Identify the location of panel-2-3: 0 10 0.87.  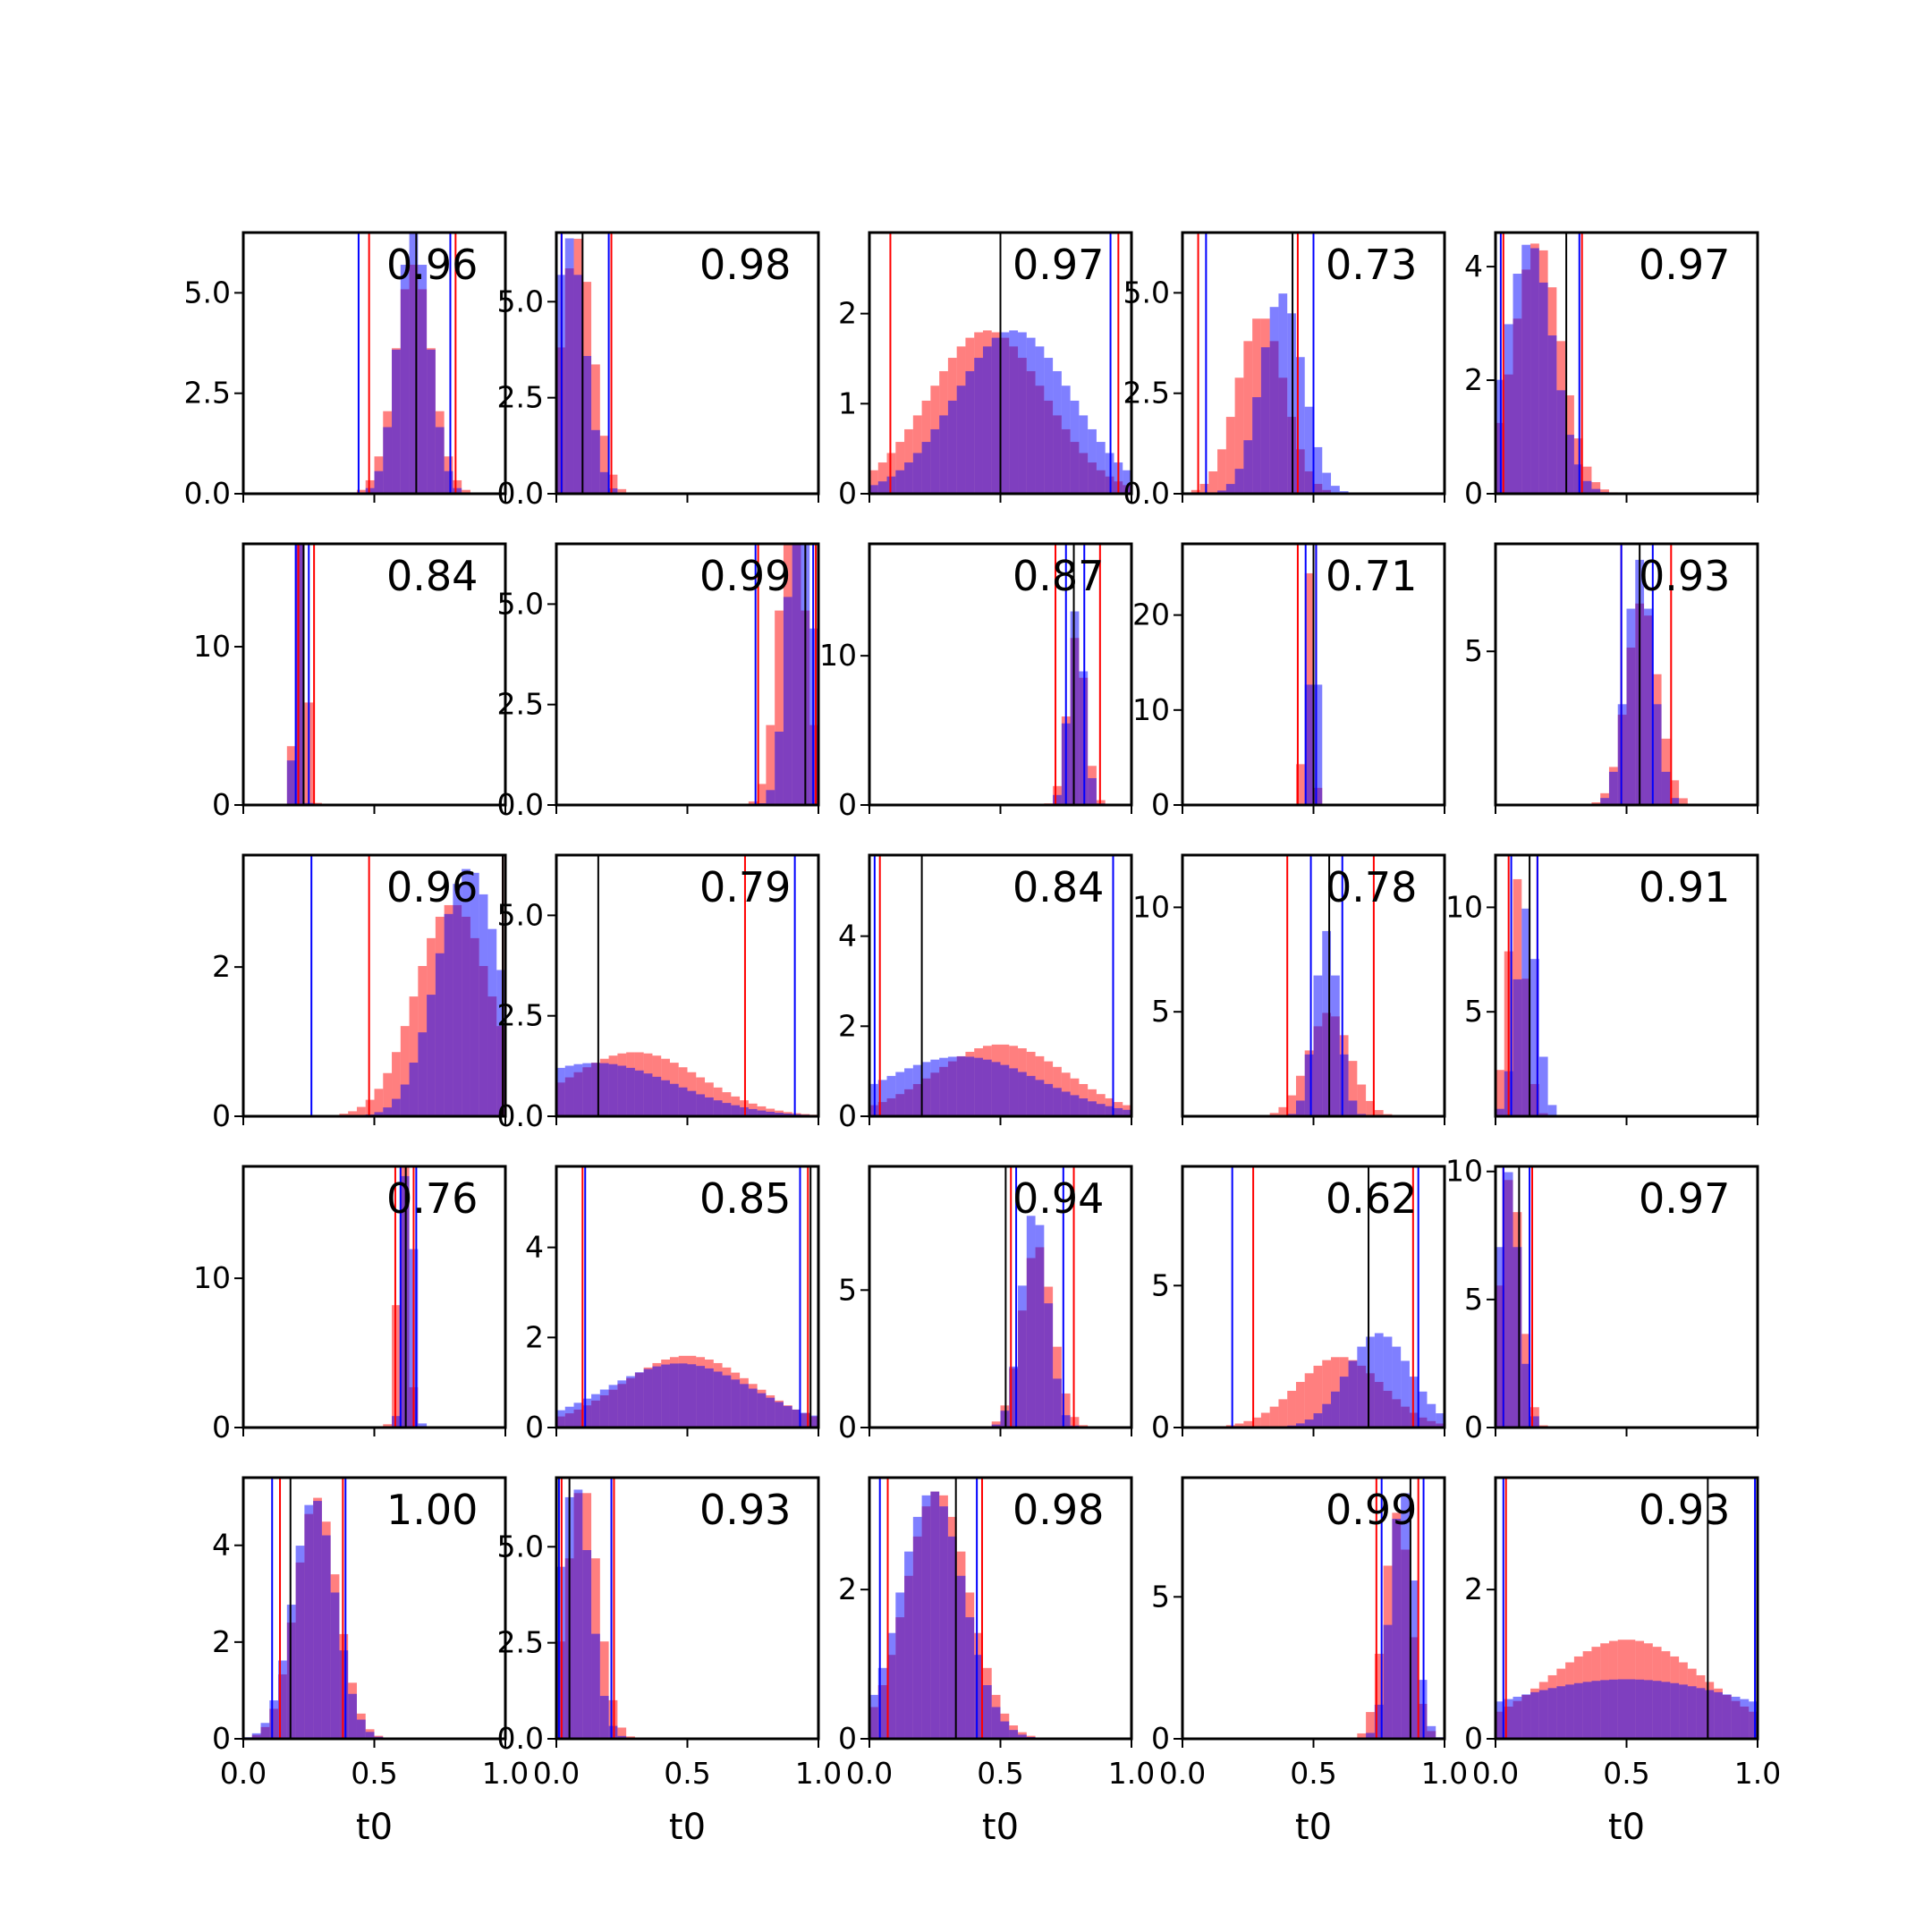
(976, 682).